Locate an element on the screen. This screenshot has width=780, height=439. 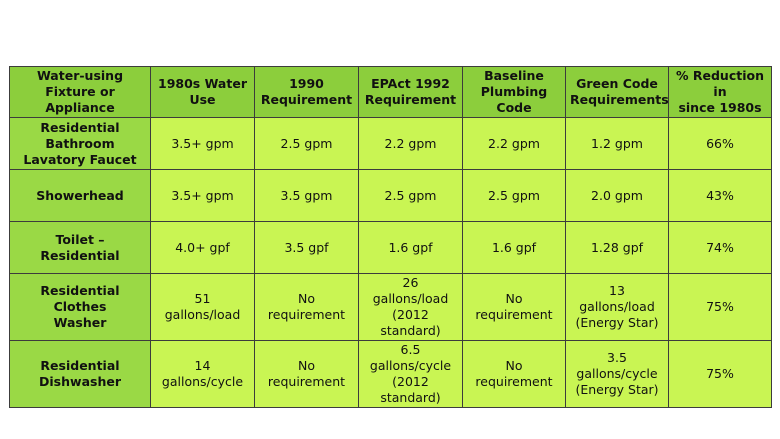
cell-1980s-water-use: 51 gallons/load is located at coordinates (202, 307).